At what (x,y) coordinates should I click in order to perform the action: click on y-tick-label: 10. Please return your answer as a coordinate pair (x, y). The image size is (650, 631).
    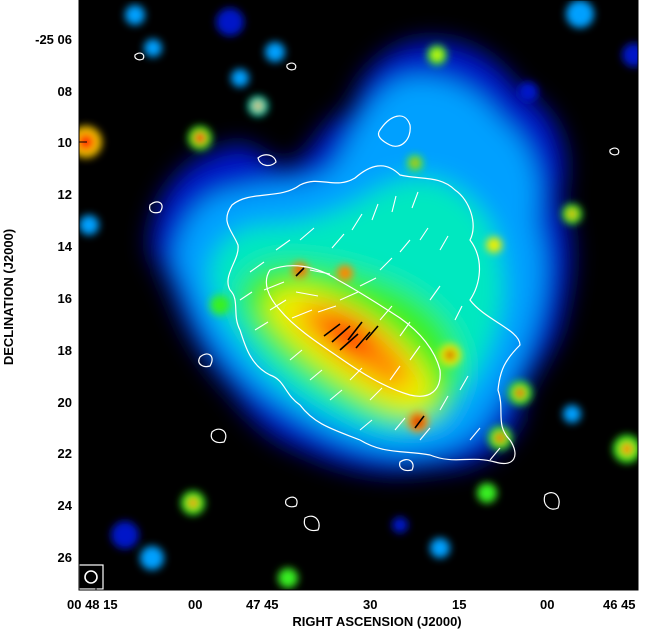
    Looking at the image, I should click on (65, 142).